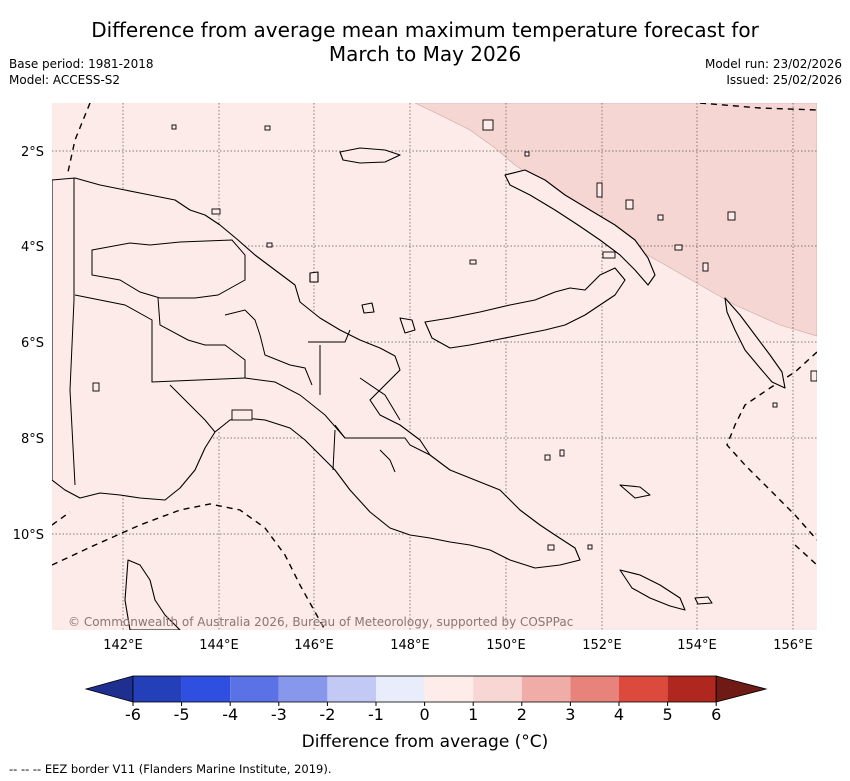  What do you see at coordinates (65, 80) in the screenshot?
I see `model-name: Model: ACCESS-S2` at bounding box center [65, 80].